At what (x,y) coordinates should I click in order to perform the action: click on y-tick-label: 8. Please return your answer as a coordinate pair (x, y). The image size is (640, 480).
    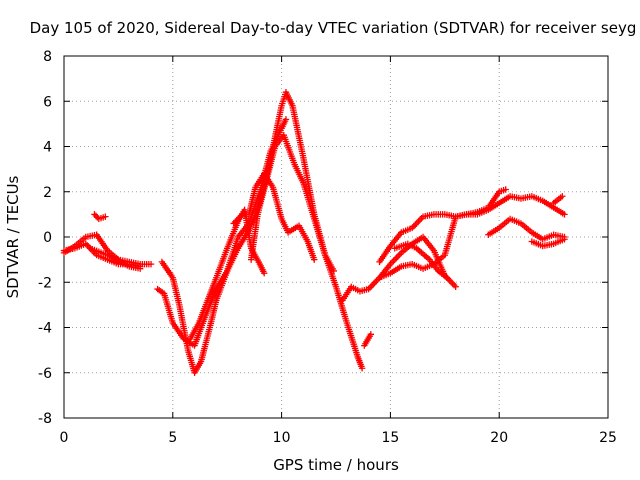
    Looking at the image, I should click on (47, 57).